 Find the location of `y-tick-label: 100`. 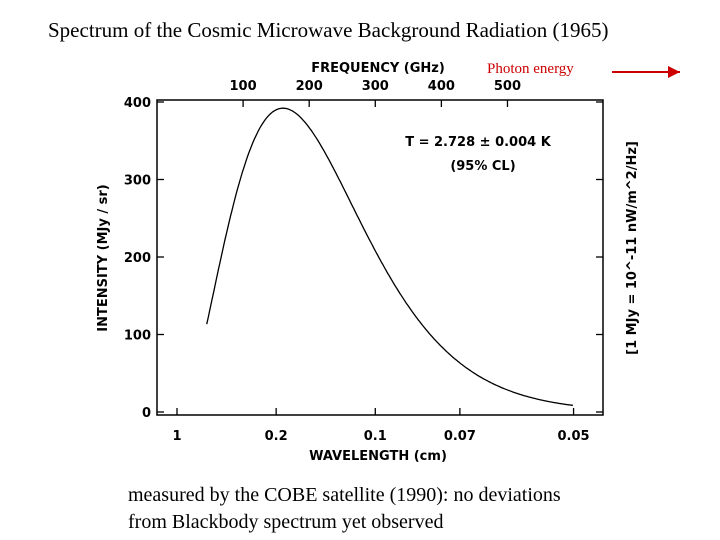

y-tick-label: 100 is located at coordinates (137, 336).